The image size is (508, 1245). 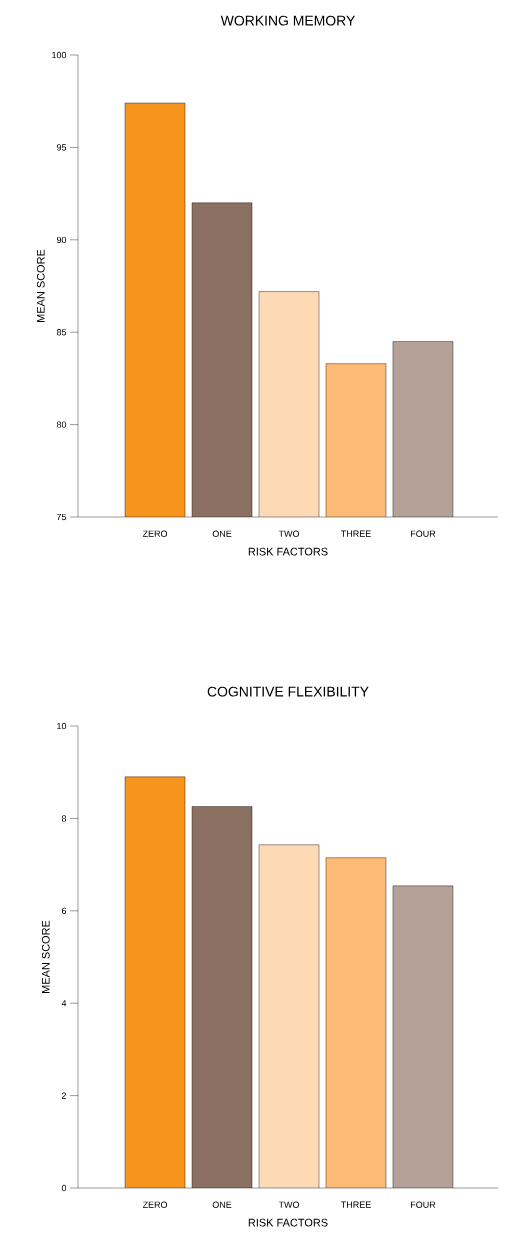 I want to click on y-tick-label: 100, so click(x=59, y=55).